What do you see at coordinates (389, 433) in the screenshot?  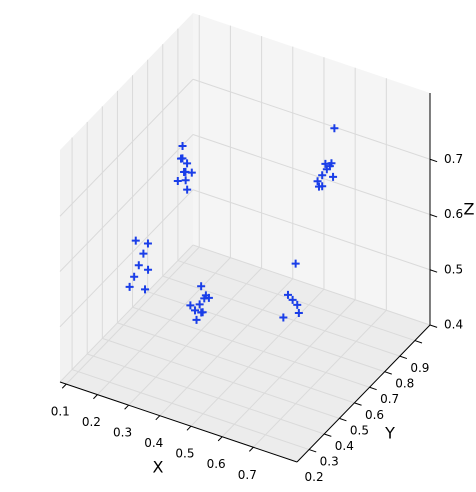 I see `y-axis-label: Y` at bounding box center [389, 433].